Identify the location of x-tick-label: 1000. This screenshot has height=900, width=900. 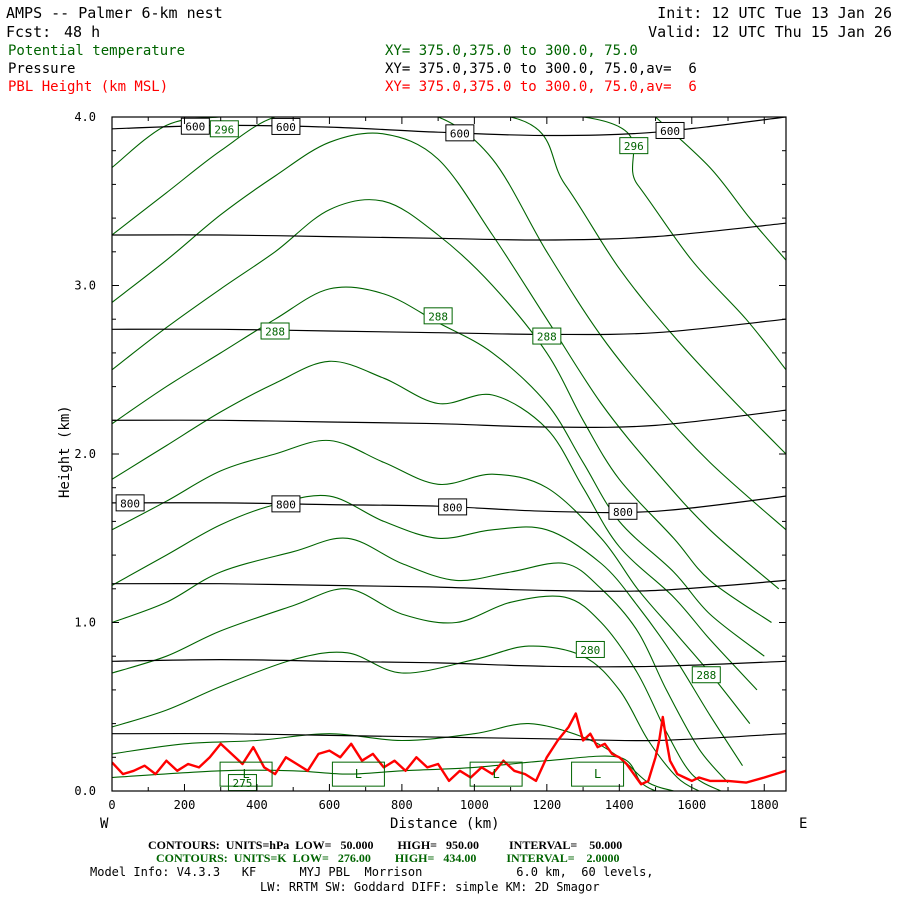
(474, 805).